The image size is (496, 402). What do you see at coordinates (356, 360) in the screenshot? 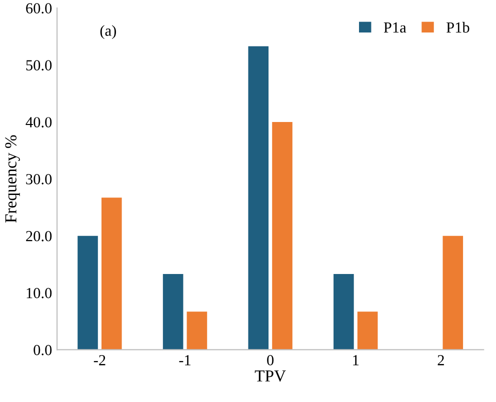
I see `x-tick-label: 1` at bounding box center [356, 360].